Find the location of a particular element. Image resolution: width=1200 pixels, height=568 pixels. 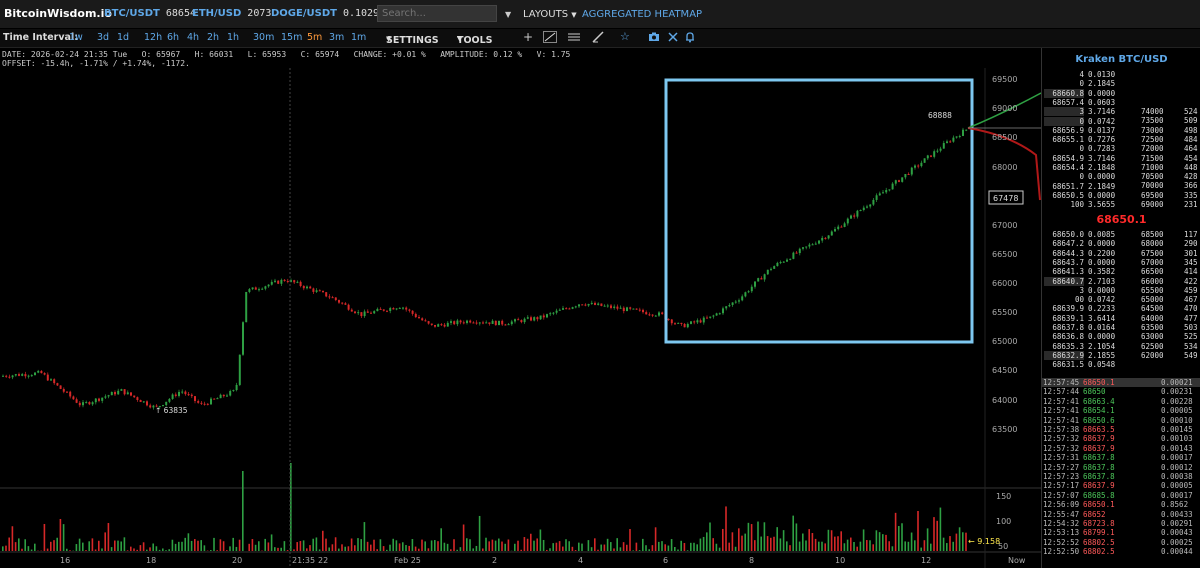

ticker-btc: BTC/USDT 68654 is located at coordinates (150, 13).